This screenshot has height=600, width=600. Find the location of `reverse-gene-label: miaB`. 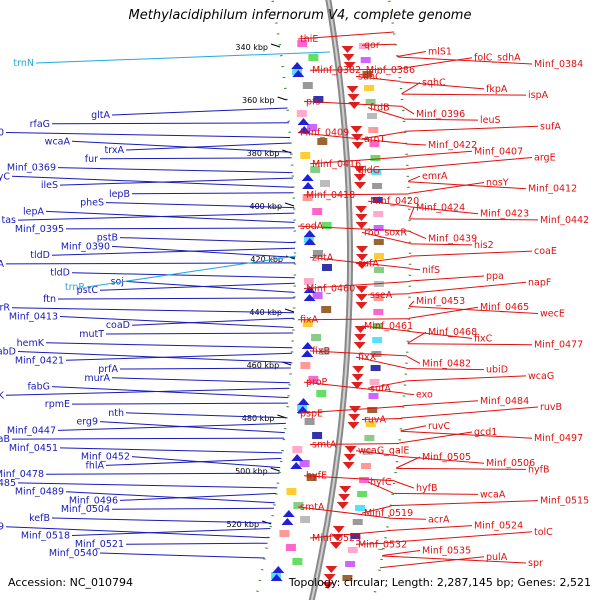

reverse-gene-label: miaB is located at coordinates (5, 439).